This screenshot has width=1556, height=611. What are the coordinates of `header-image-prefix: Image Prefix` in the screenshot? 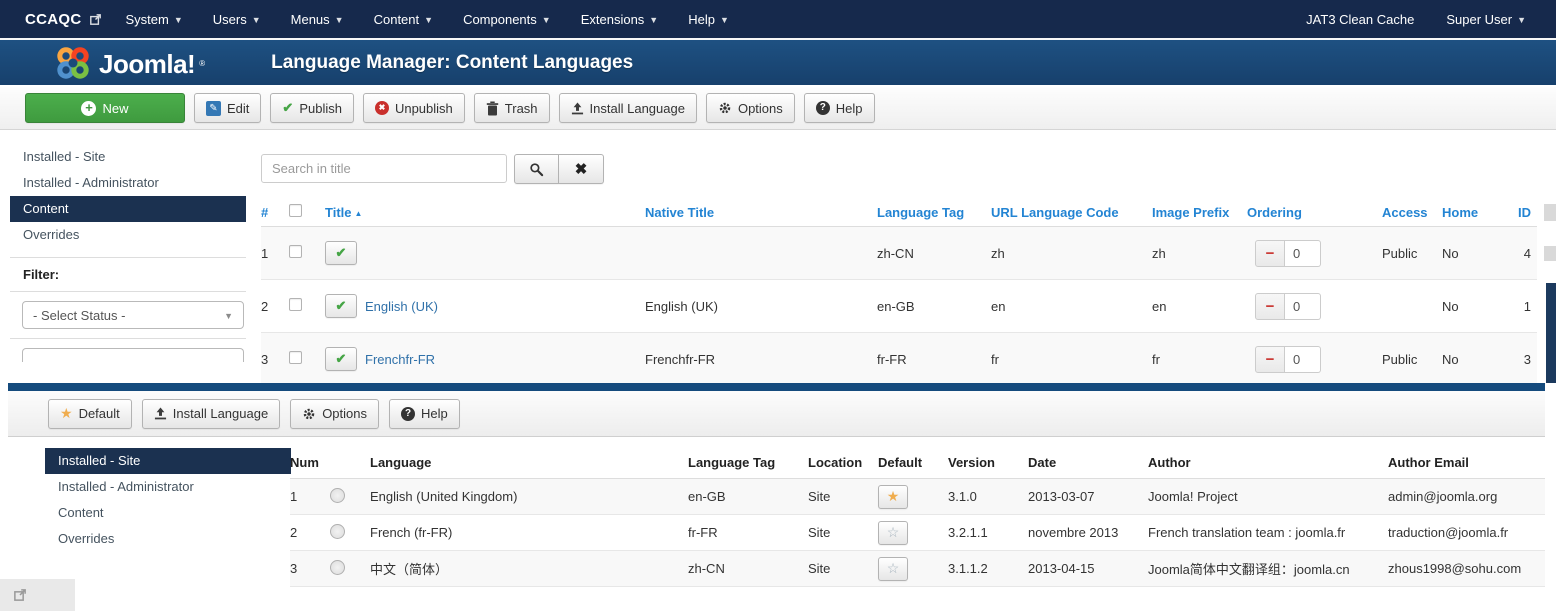 It's located at (1191, 212).